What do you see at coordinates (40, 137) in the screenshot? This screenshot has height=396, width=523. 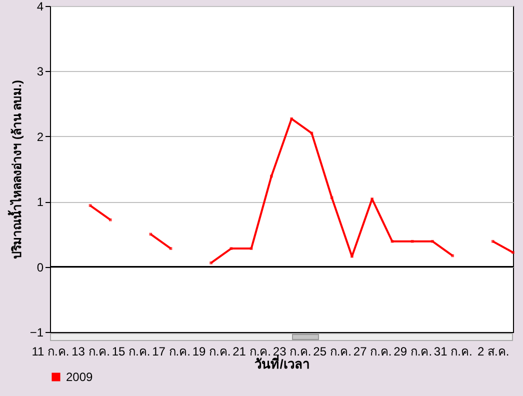 I see `y-tick-label: 2` at bounding box center [40, 137].